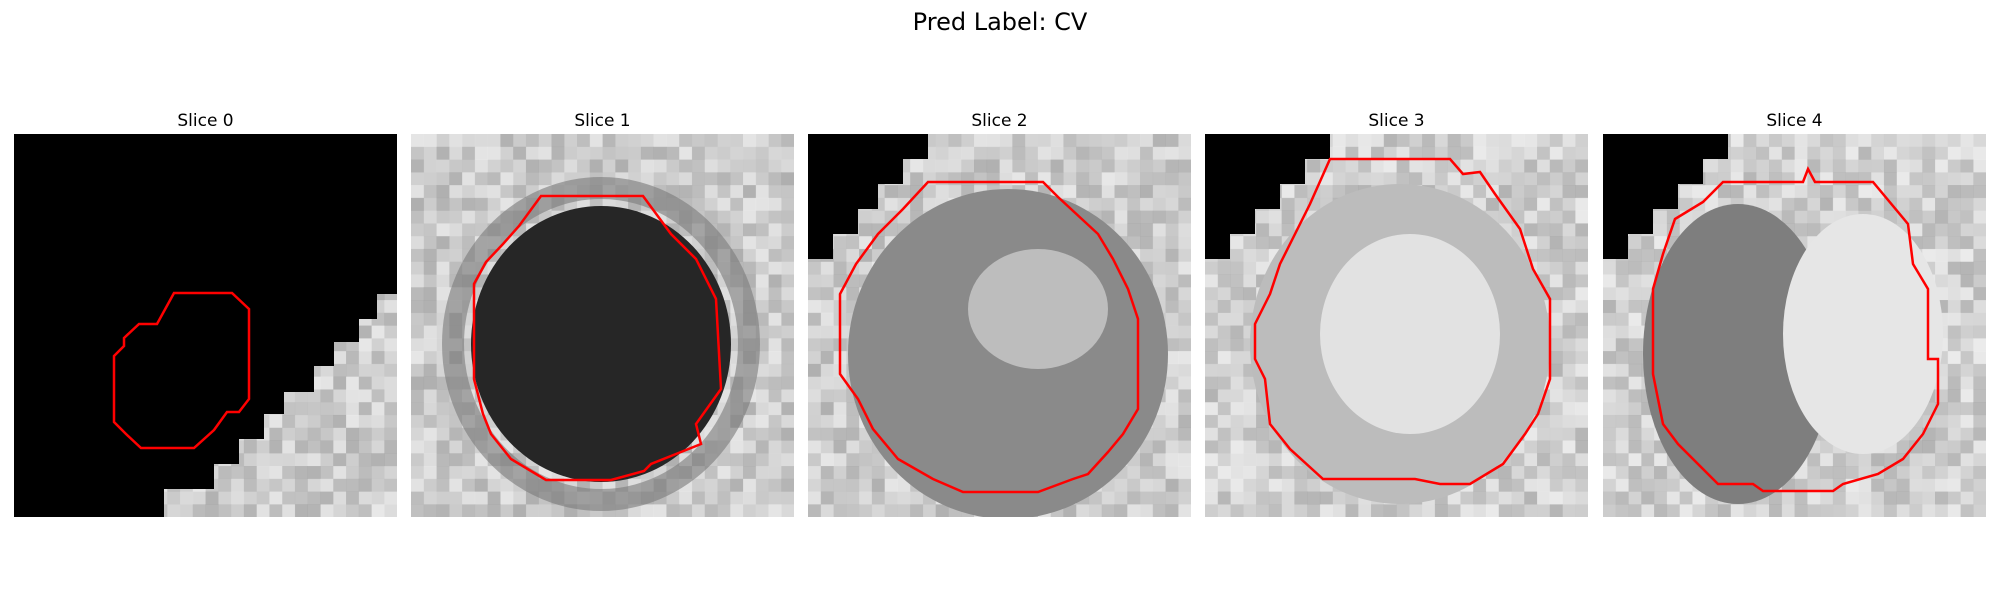 This screenshot has width=2000, height=600. Describe the element at coordinates (1863, 334) in the screenshot. I see `lesion-4-bright` at that location.